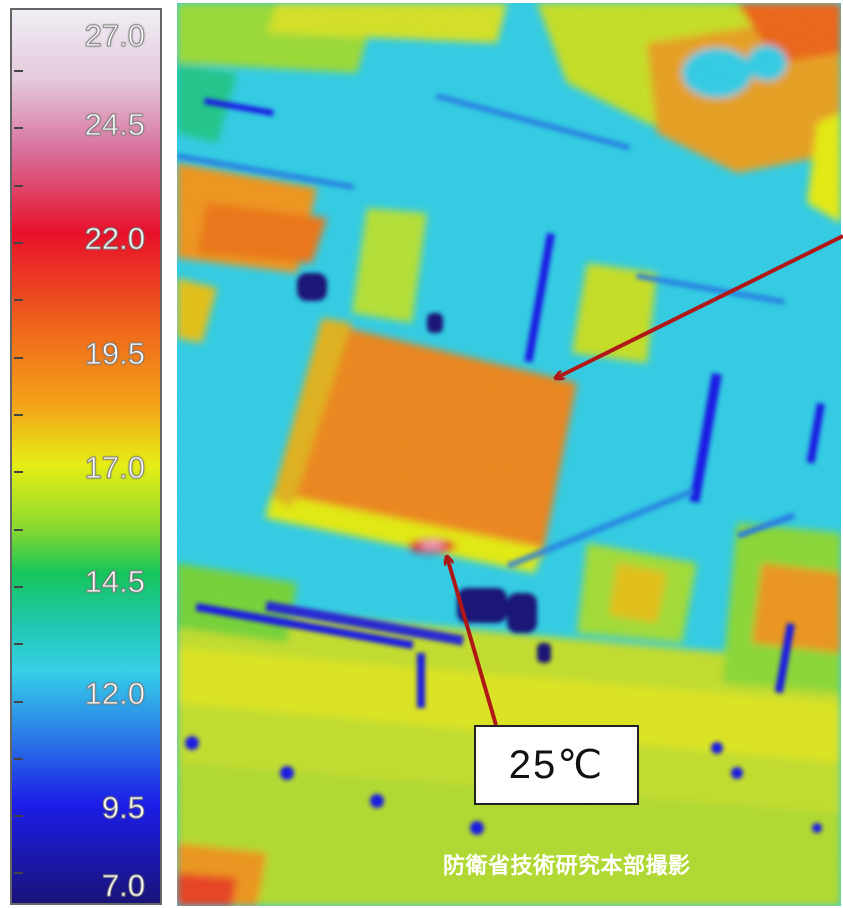 The height and width of the screenshot is (908, 843). What do you see at coordinates (123, 808) in the screenshot?
I see `legend-label-9-5: 9.5` at bounding box center [123, 808].